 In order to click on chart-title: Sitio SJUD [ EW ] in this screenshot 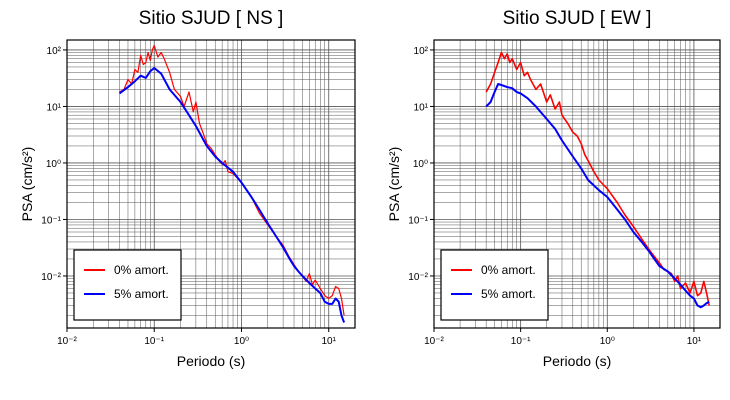, I will do `click(577, 18)`.